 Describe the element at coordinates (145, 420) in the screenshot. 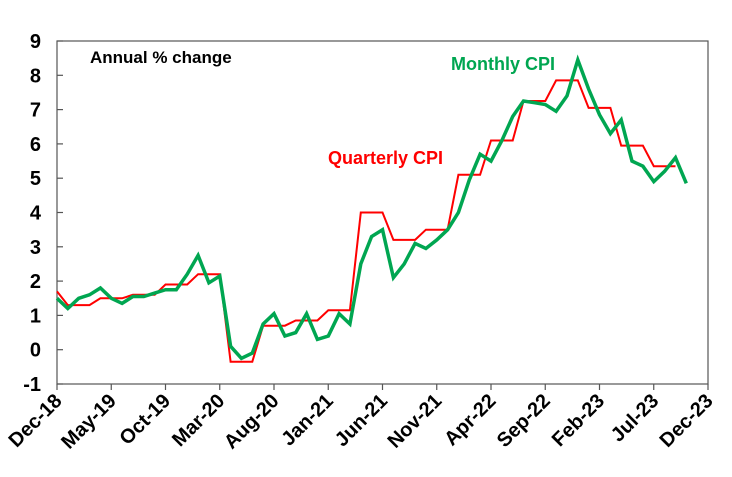

I see `x-tick-label: Oct-19` at that location.